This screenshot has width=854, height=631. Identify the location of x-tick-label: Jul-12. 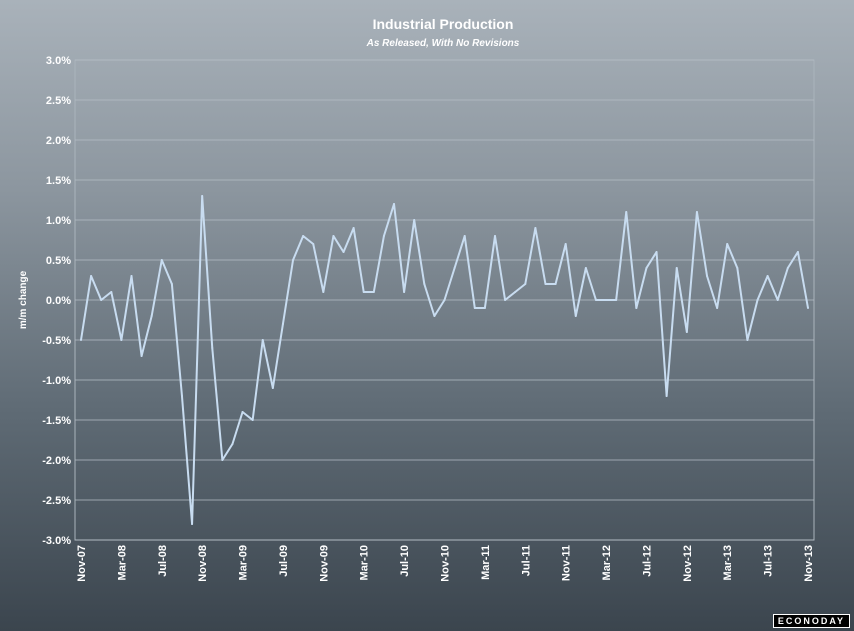
(647, 561).